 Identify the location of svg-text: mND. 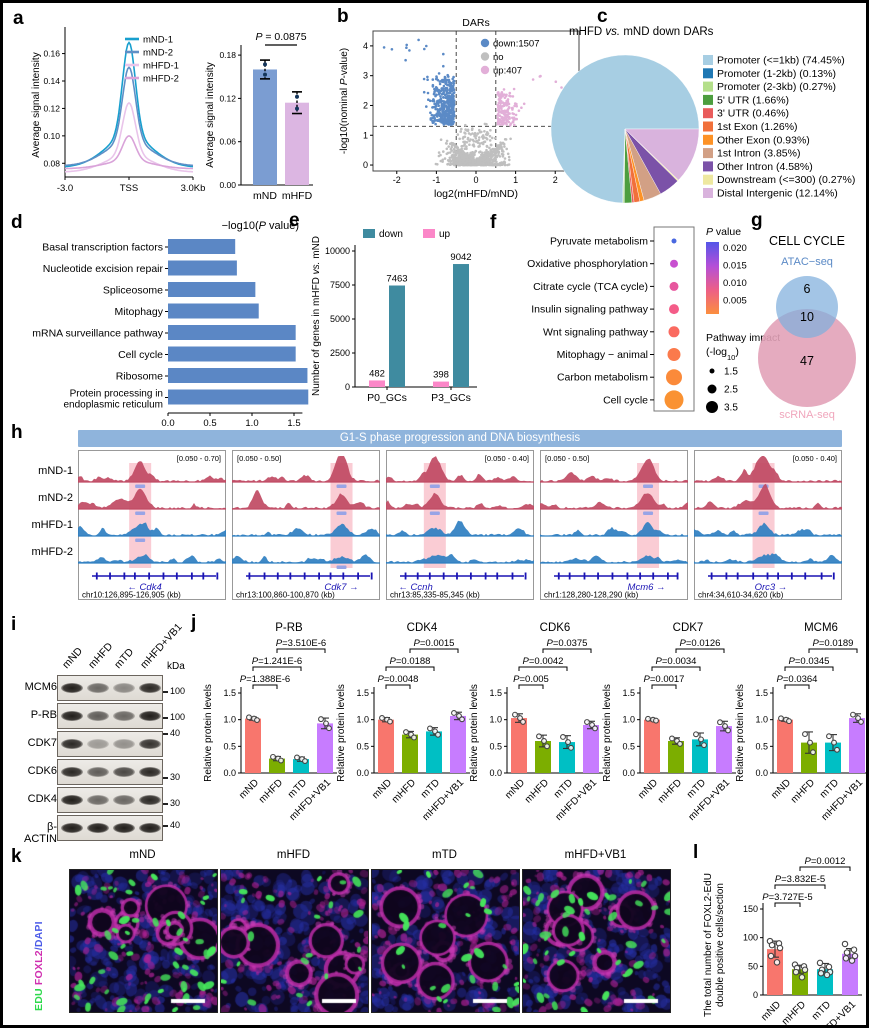
(265, 196).